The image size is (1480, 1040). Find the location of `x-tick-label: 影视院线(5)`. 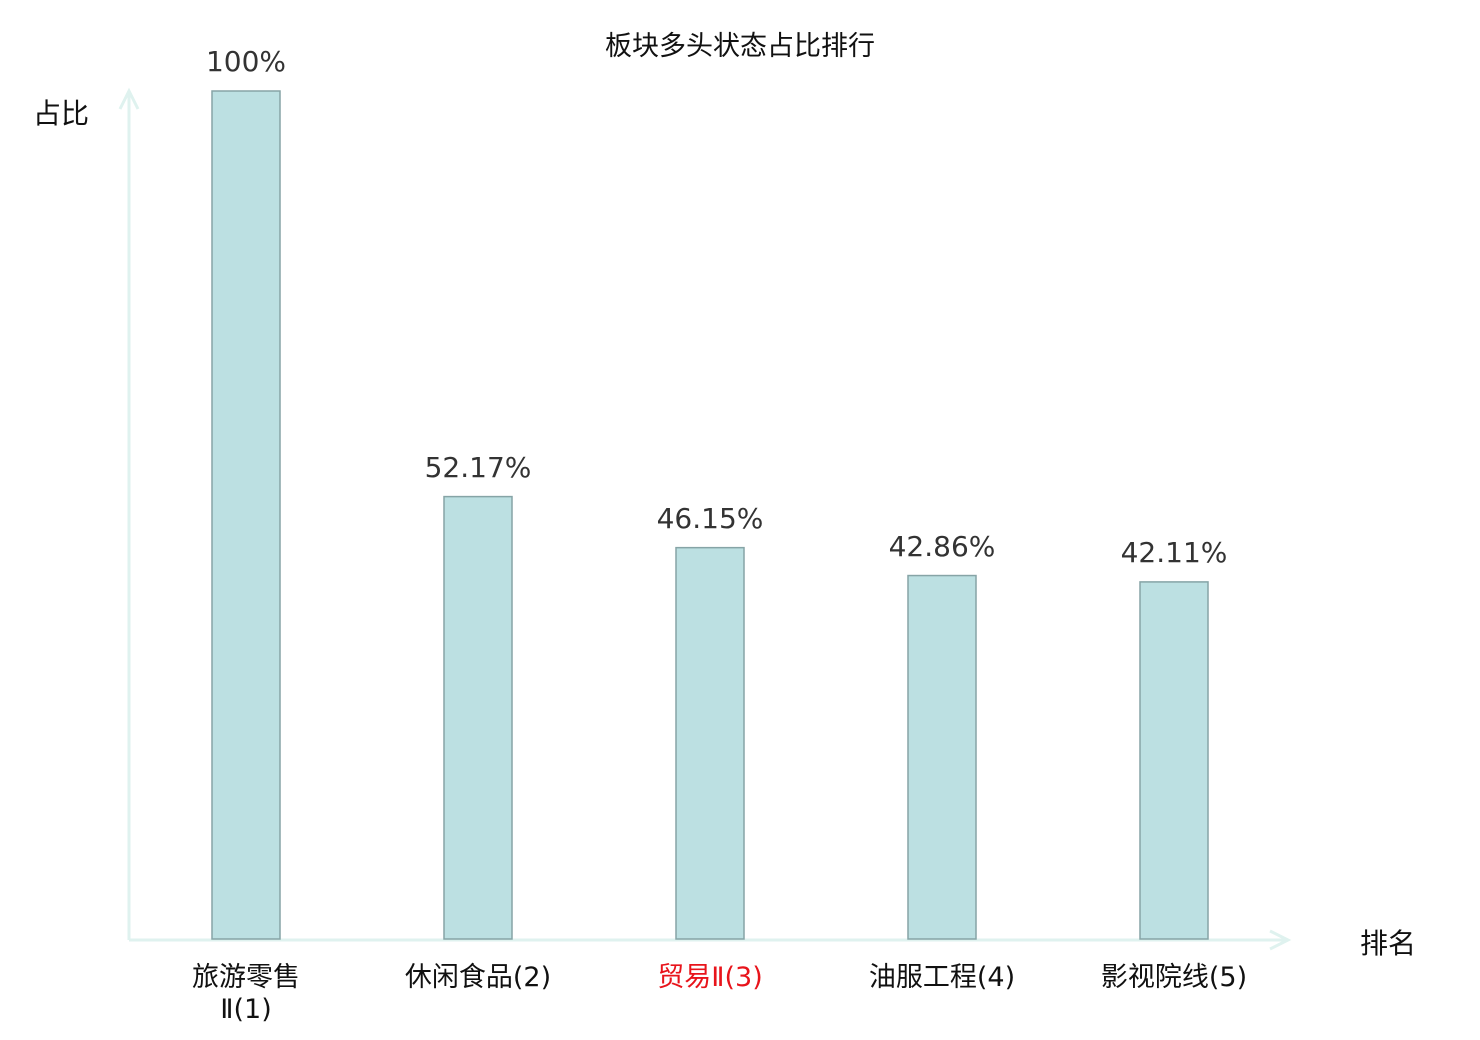

x-tick-label: 影视院线(5) is located at coordinates (1174, 977).